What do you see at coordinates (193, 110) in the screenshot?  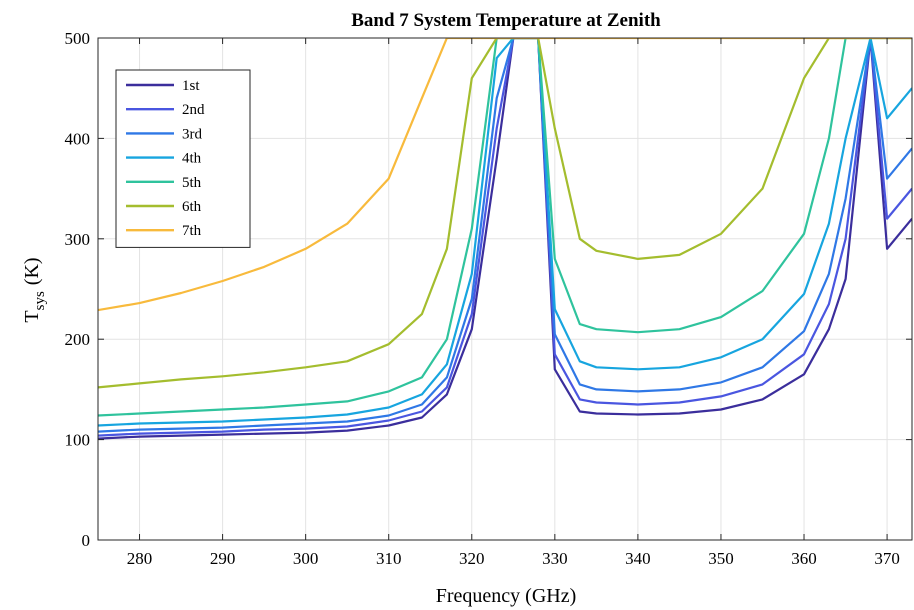 I see `legend-label-2nd: 2nd` at bounding box center [193, 110].